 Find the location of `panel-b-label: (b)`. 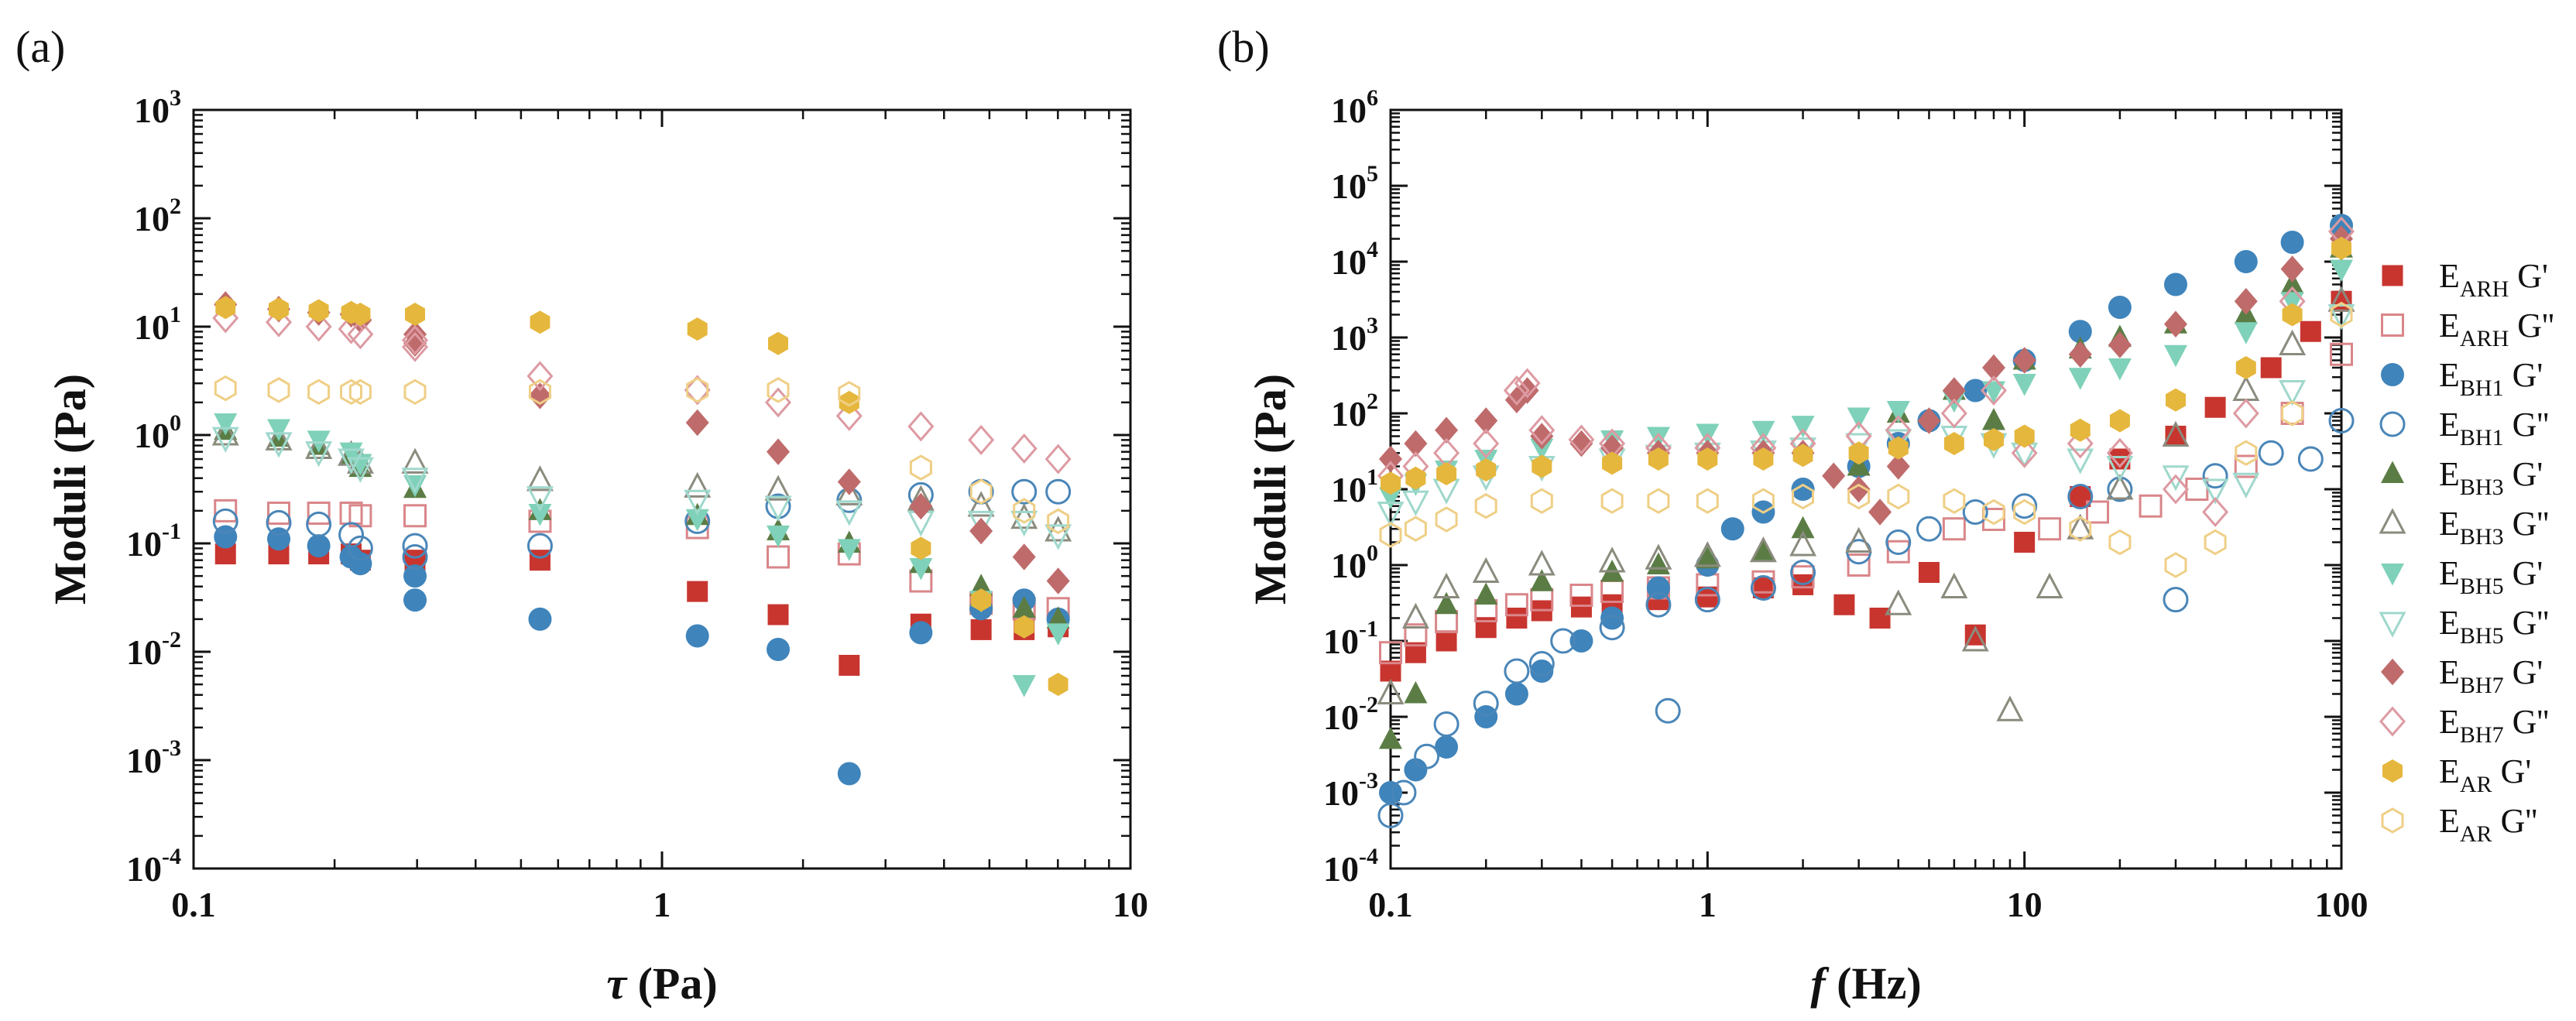

panel-b-label: (b) is located at coordinates (1243, 47).